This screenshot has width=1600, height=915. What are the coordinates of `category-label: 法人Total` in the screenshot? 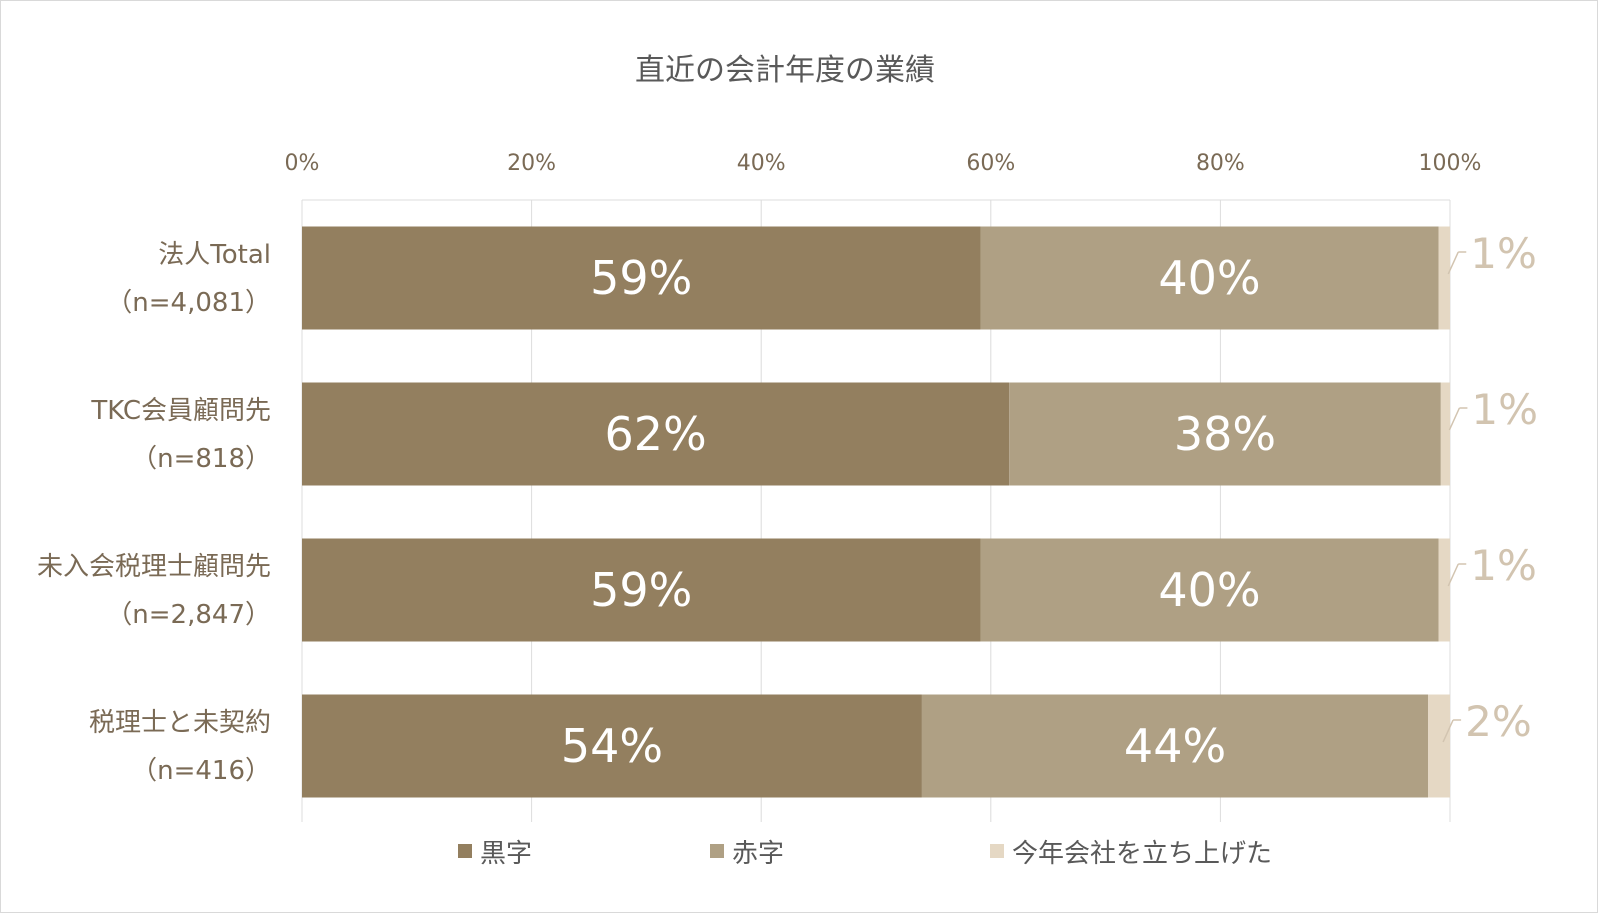 It's located at (214, 255).